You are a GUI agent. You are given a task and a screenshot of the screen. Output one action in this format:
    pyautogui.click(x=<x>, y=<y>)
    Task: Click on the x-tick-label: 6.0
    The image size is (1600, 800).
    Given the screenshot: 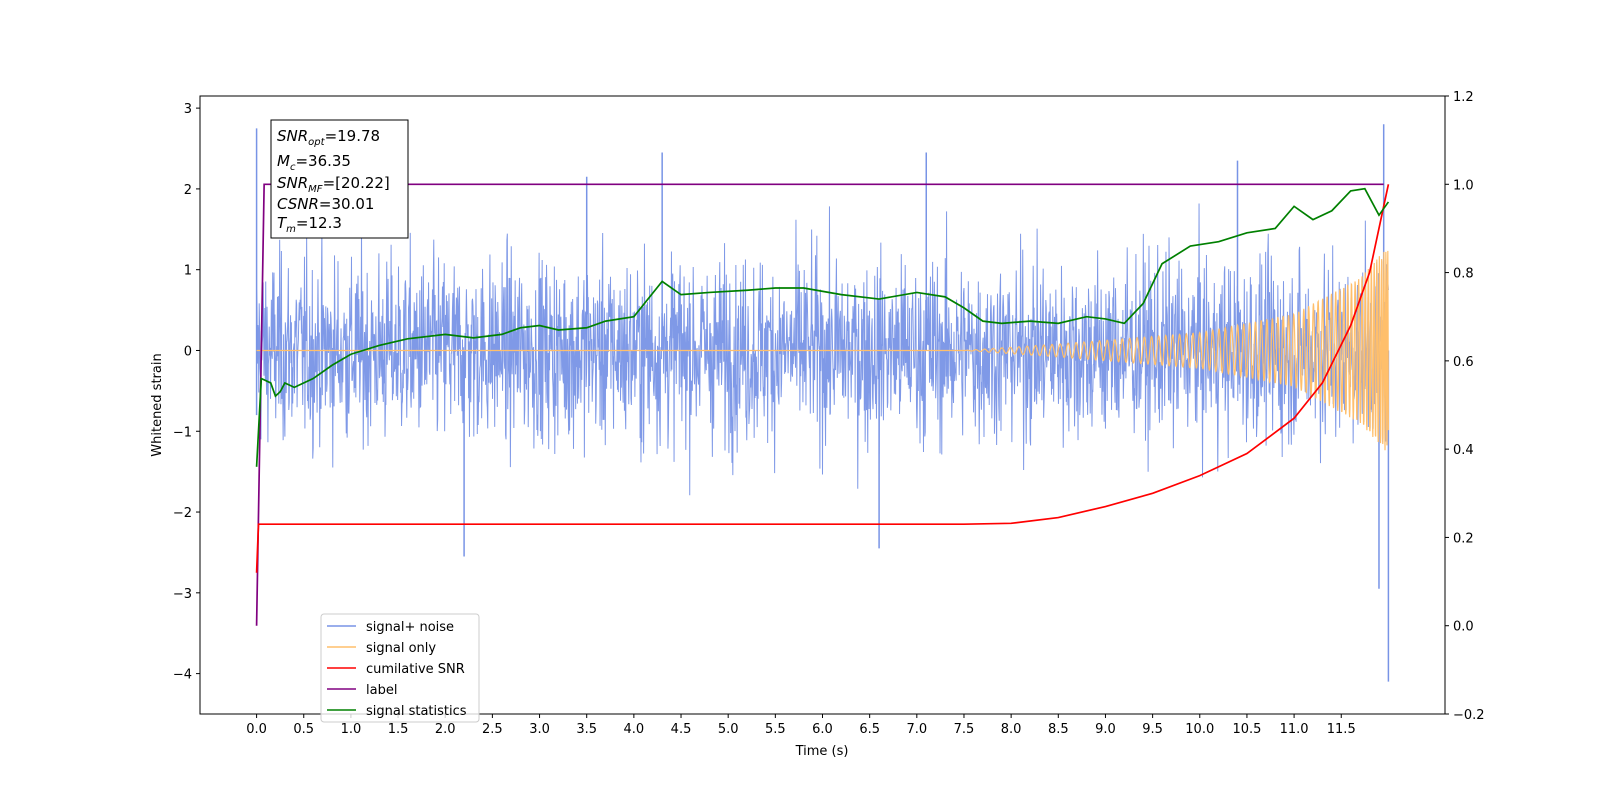 What is the action you would take?
    pyautogui.click(x=822, y=729)
    